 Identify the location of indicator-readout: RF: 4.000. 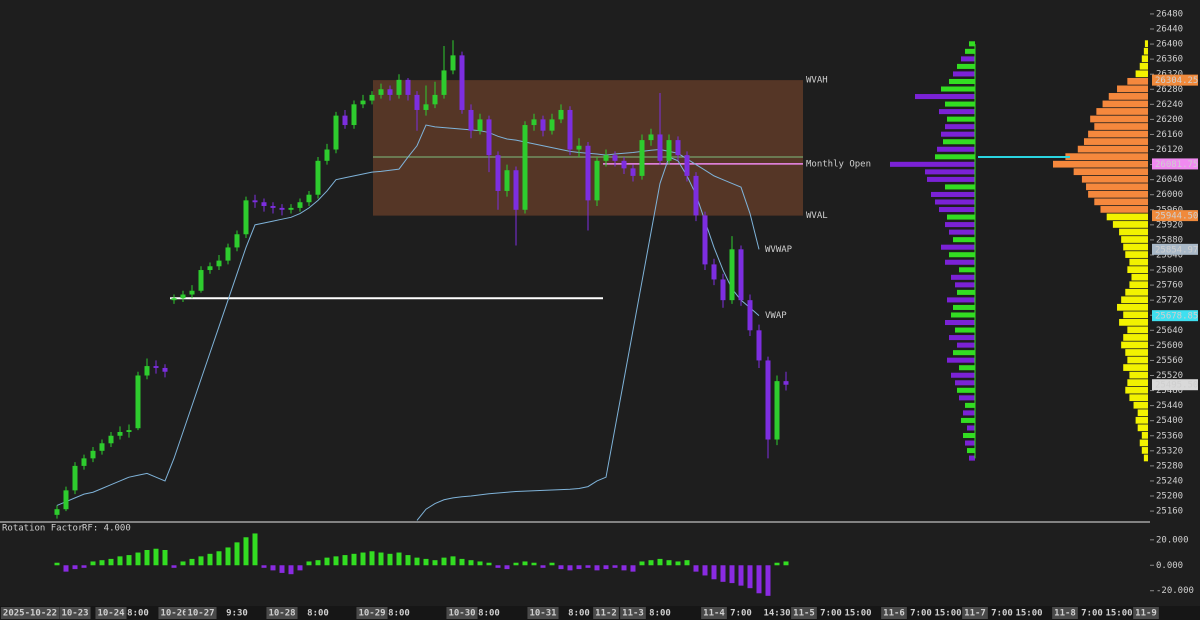
(106, 529).